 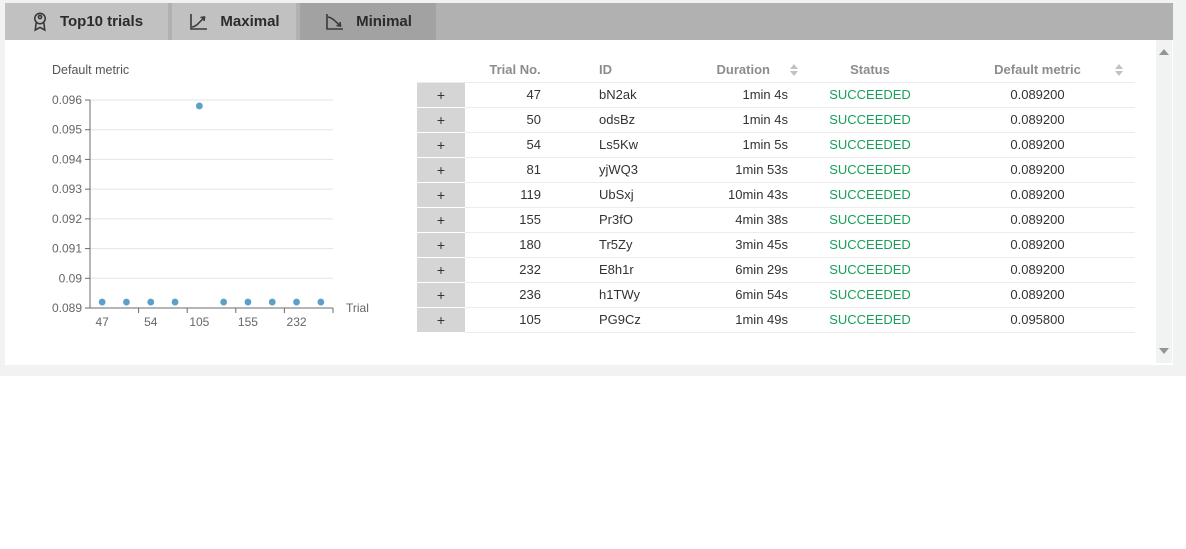 I want to click on tab-minimal: Minimal, so click(x=368, y=21).